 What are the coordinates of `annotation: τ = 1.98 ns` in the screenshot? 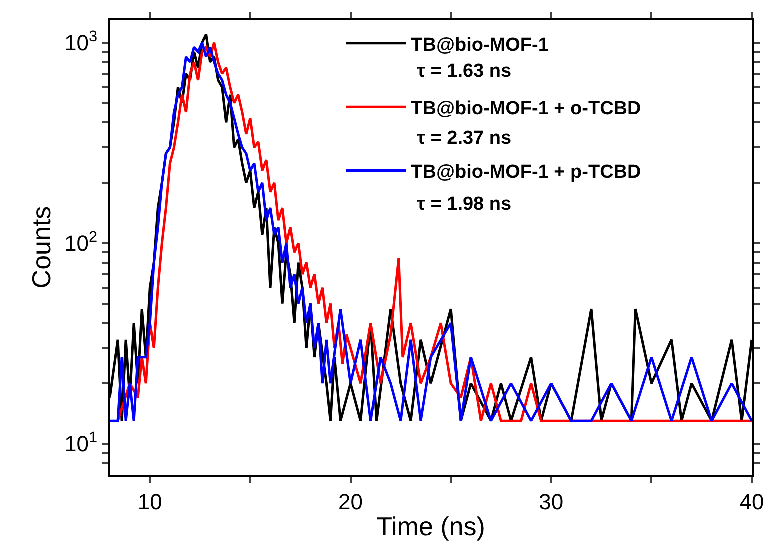 It's located at (464, 204).